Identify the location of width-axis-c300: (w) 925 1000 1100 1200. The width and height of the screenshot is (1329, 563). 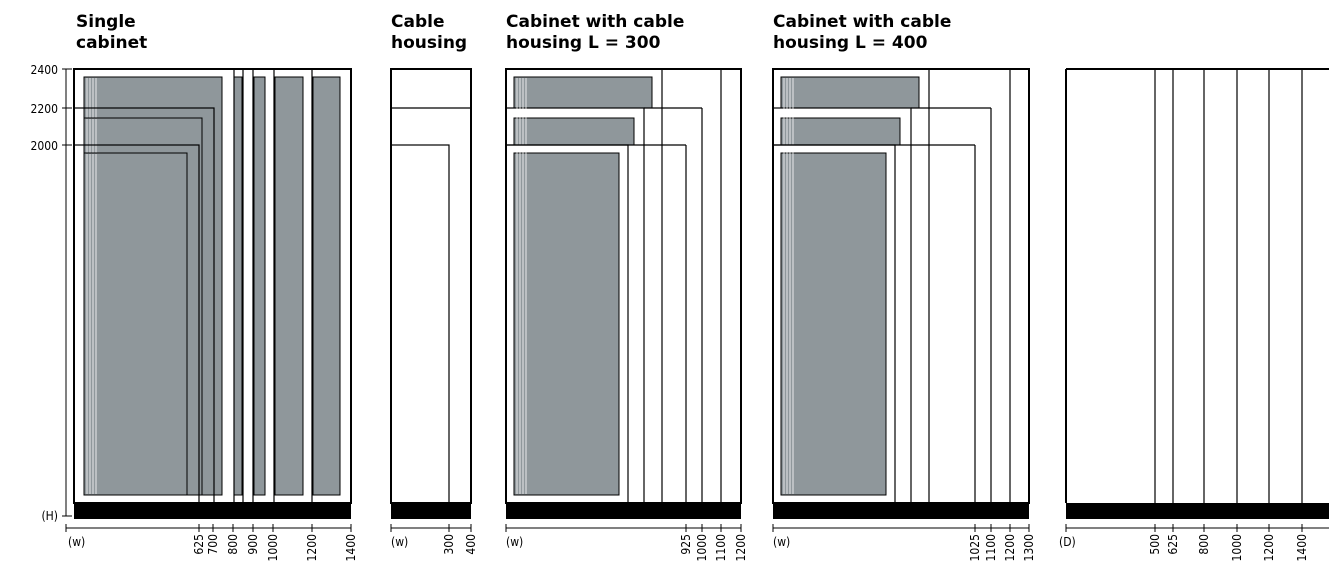
(626, 543).